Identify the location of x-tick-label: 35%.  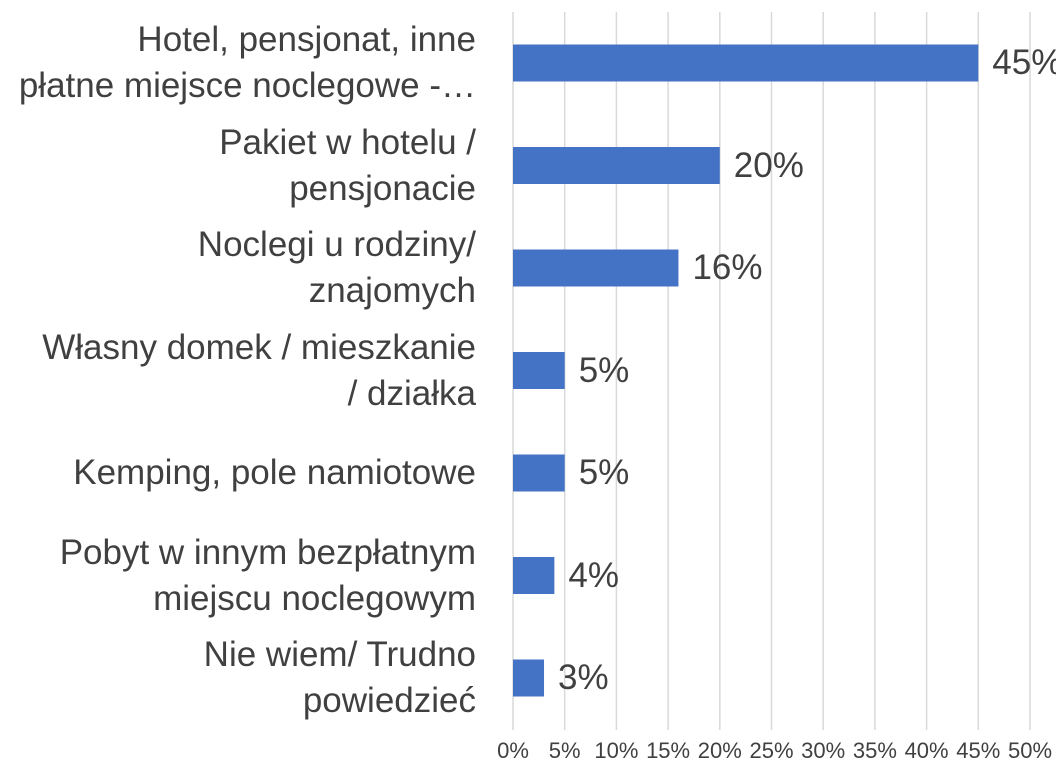
(874, 750).